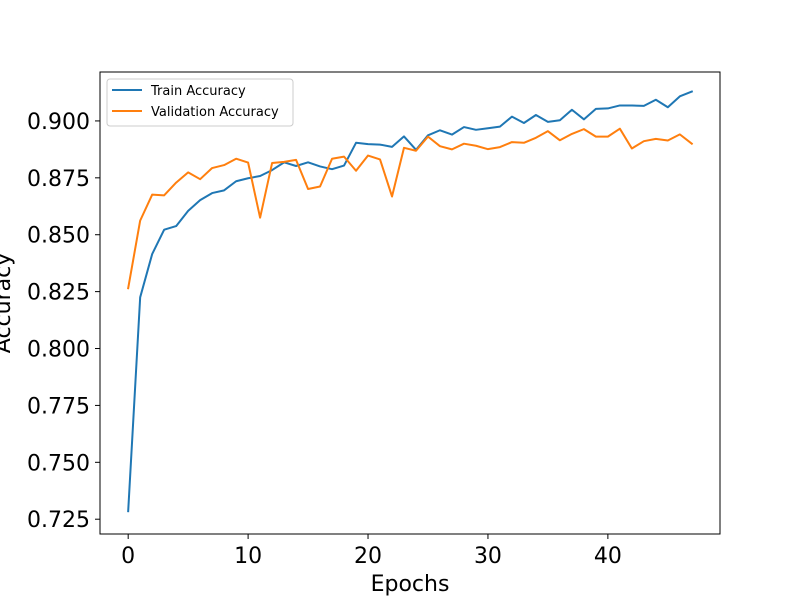 This screenshot has height=600, width=800. Describe the element at coordinates (608, 556) in the screenshot. I see `x-tick-label: 40` at that location.